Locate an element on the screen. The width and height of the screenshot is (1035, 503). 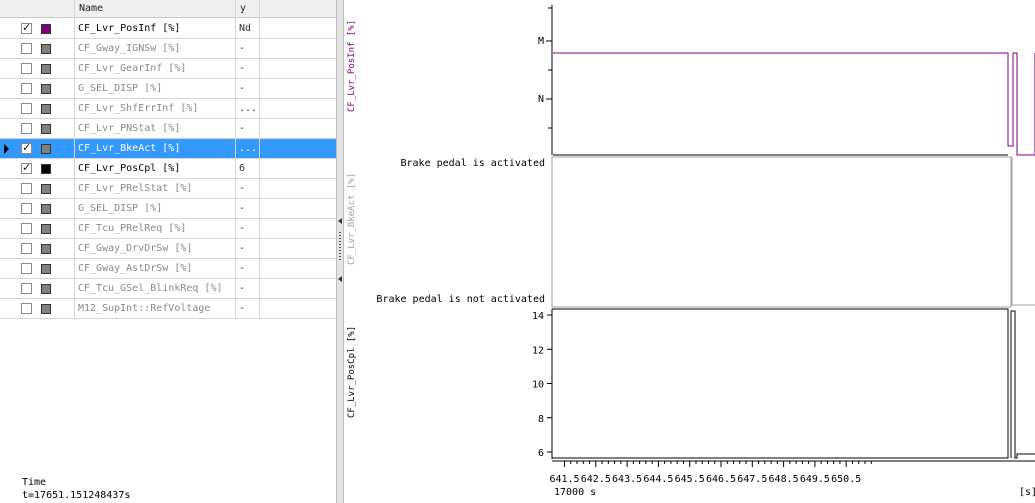
plot-3-frame is located at coordinates (780, 383).